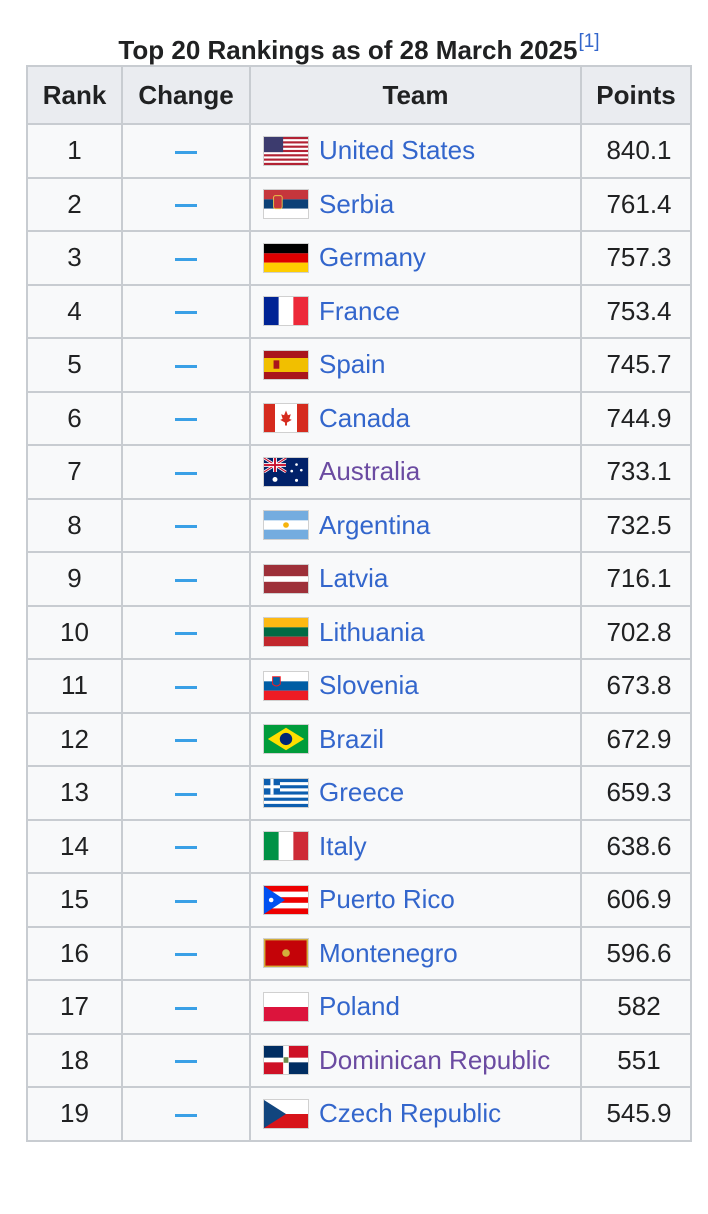 The width and height of the screenshot is (708, 1214). I want to click on rank-header: Rank, so click(74, 95).